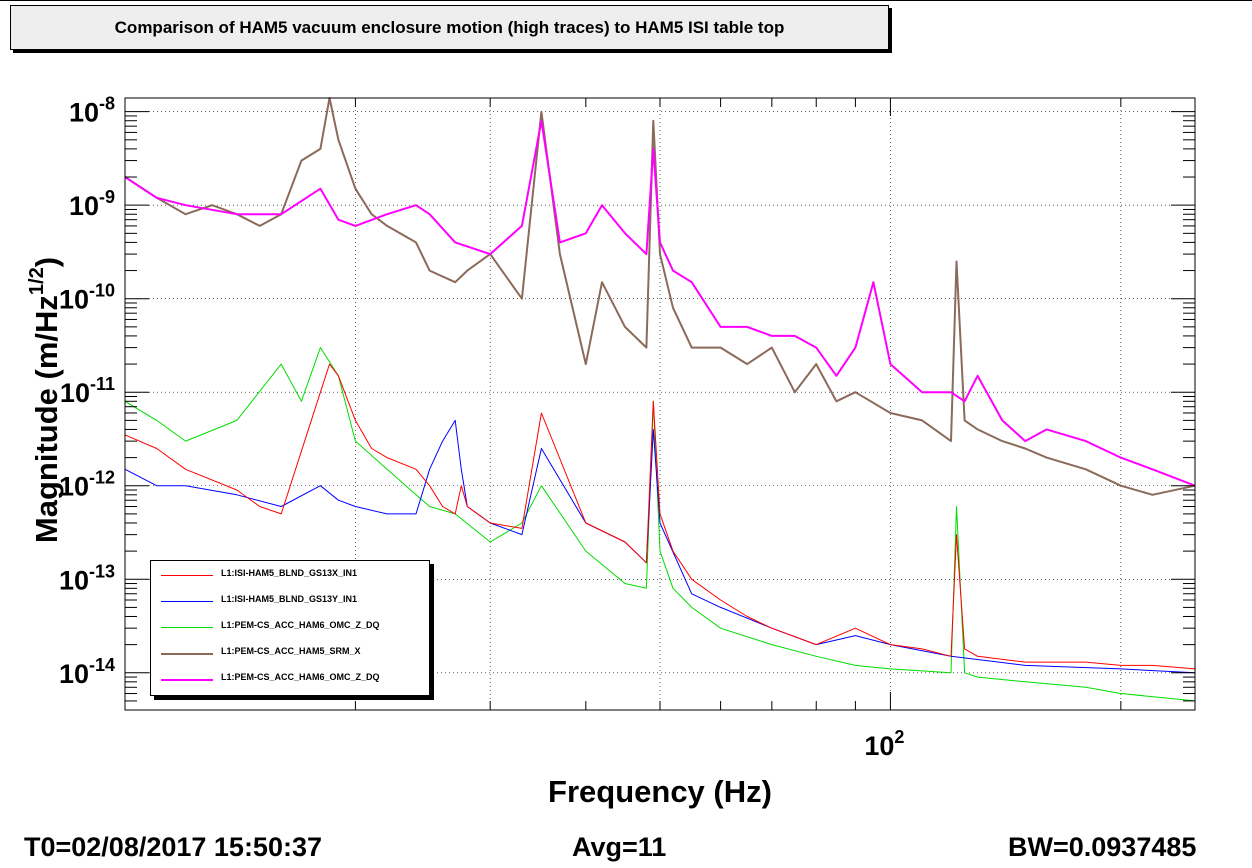 The height and width of the screenshot is (868, 1252). I want to click on legend-item: L1:ISI-HAM5_BLND_GS13Y_IN1, so click(290, 602).